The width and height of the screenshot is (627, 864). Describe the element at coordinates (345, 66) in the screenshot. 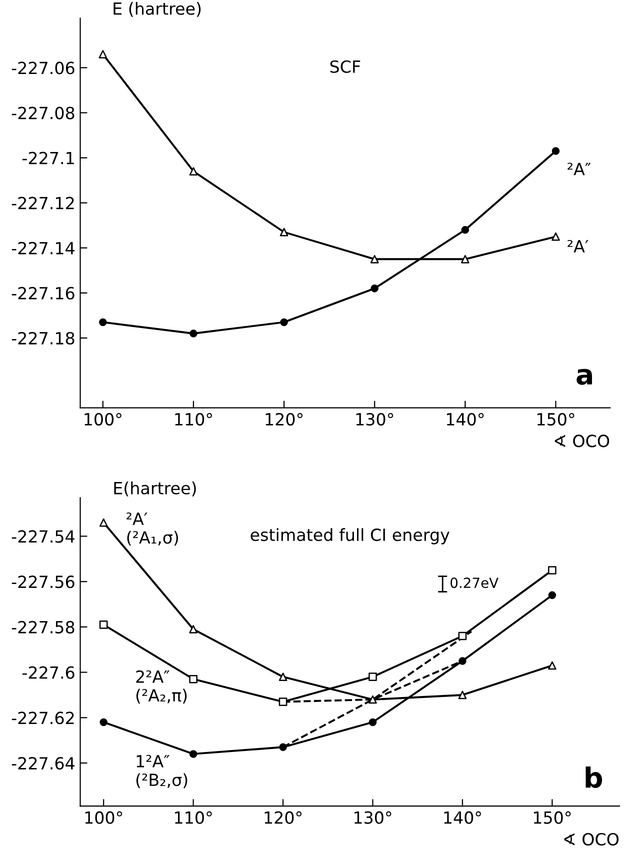

I see `text: SCF` at that location.